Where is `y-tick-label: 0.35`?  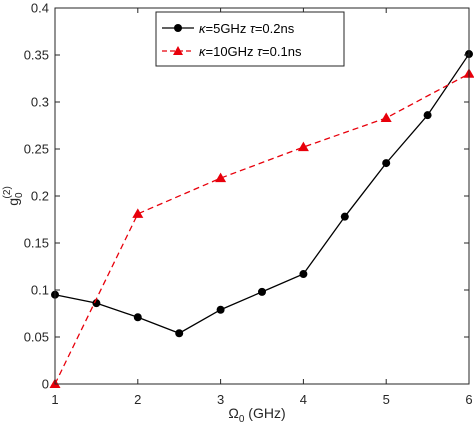
y-tick-label: 0.35 is located at coordinates (36, 55).